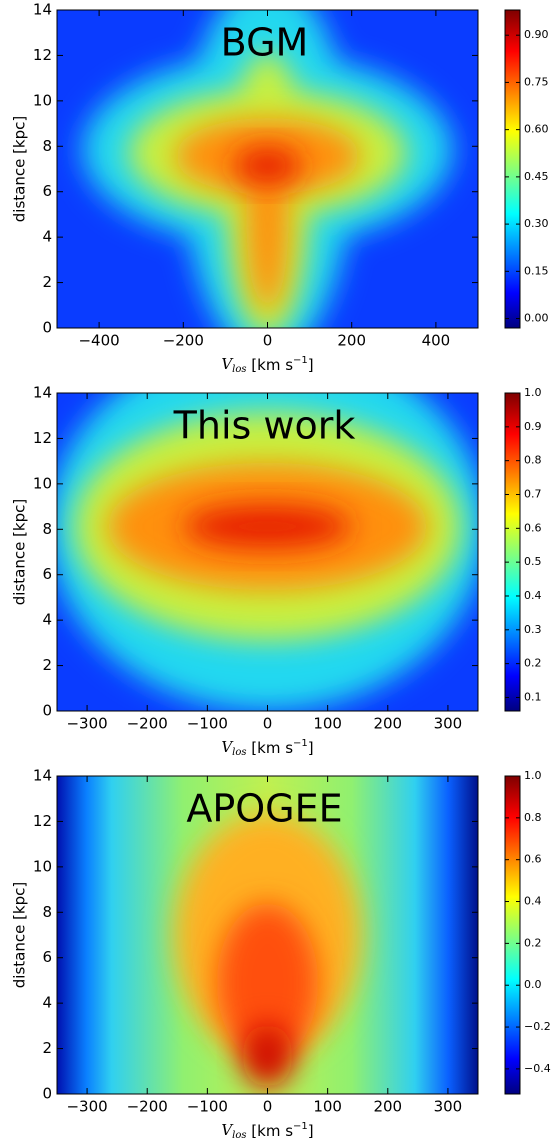  What do you see at coordinates (536, 129) in the screenshot?
I see `colorbar-tick-label: 0.60` at bounding box center [536, 129].